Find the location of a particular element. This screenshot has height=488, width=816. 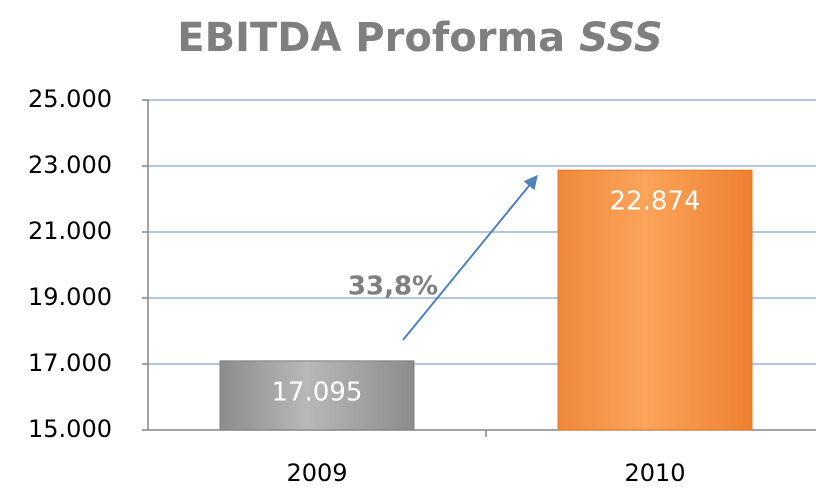

x-tick-label: 2010 is located at coordinates (654, 473).